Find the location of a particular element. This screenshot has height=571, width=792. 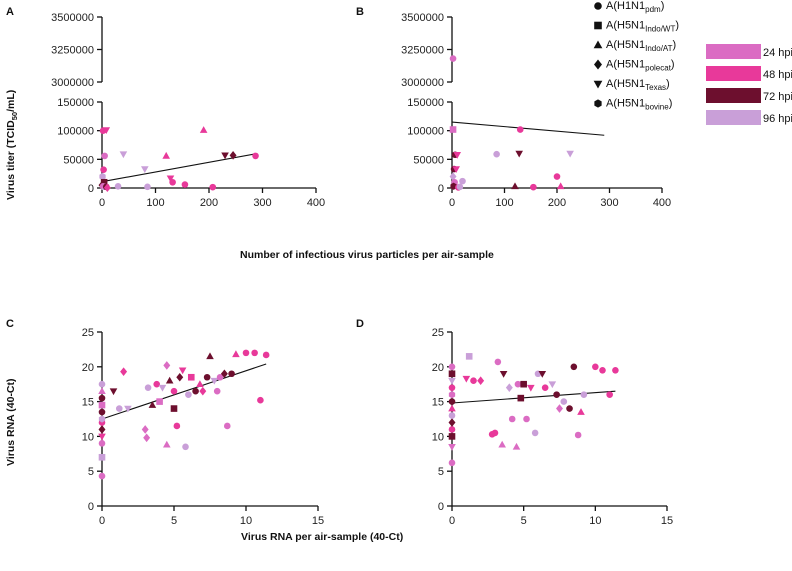

y-tick-label: 25 is located at coordinates (438, 333).